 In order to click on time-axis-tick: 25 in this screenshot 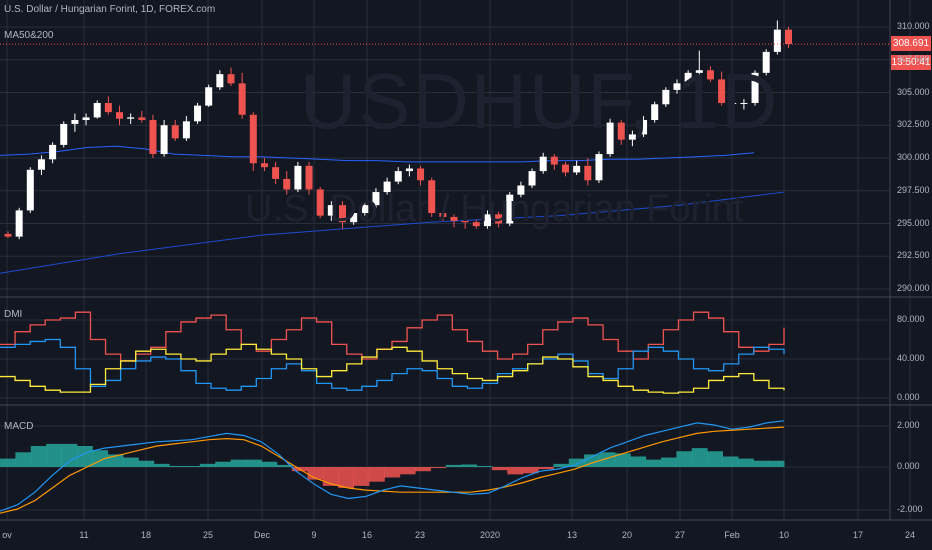, I will do `click(208, 535)`.